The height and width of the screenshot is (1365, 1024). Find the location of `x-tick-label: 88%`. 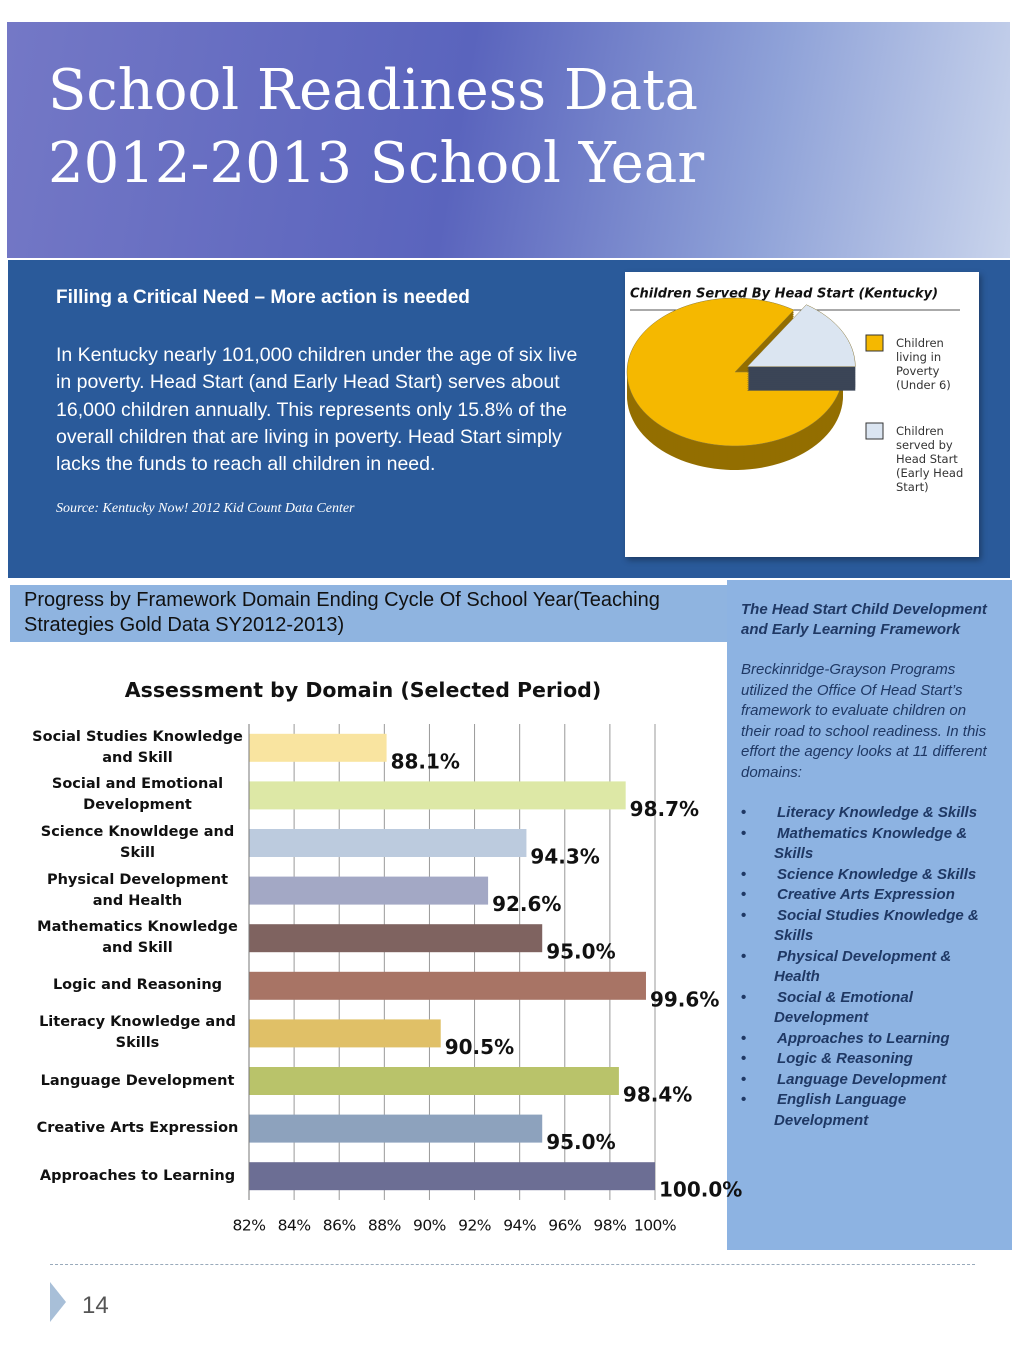

x-tick-label: 88% is located at coordinates (384, 1226).